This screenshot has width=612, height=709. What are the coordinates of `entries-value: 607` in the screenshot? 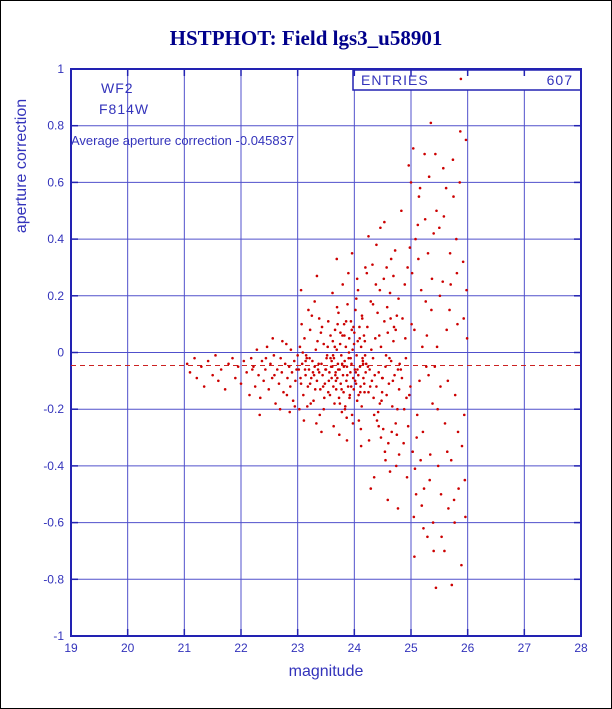 It's located at (559, 80).